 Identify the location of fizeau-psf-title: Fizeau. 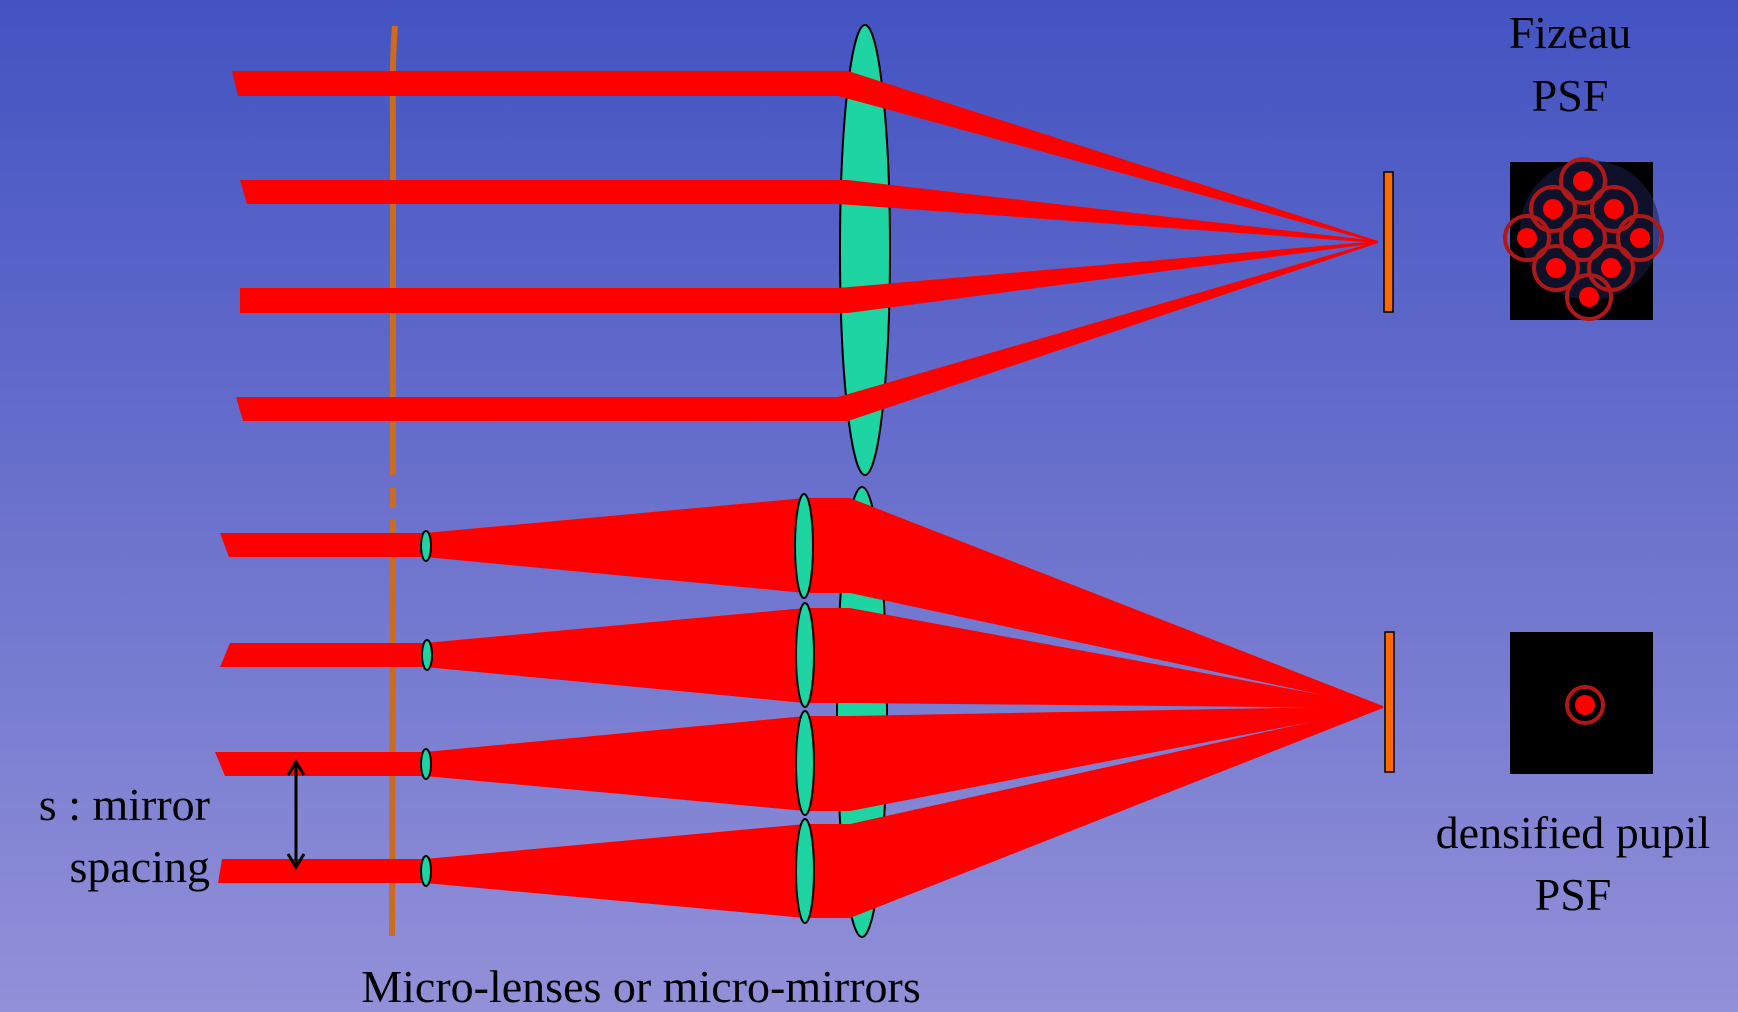
(1570, 32).